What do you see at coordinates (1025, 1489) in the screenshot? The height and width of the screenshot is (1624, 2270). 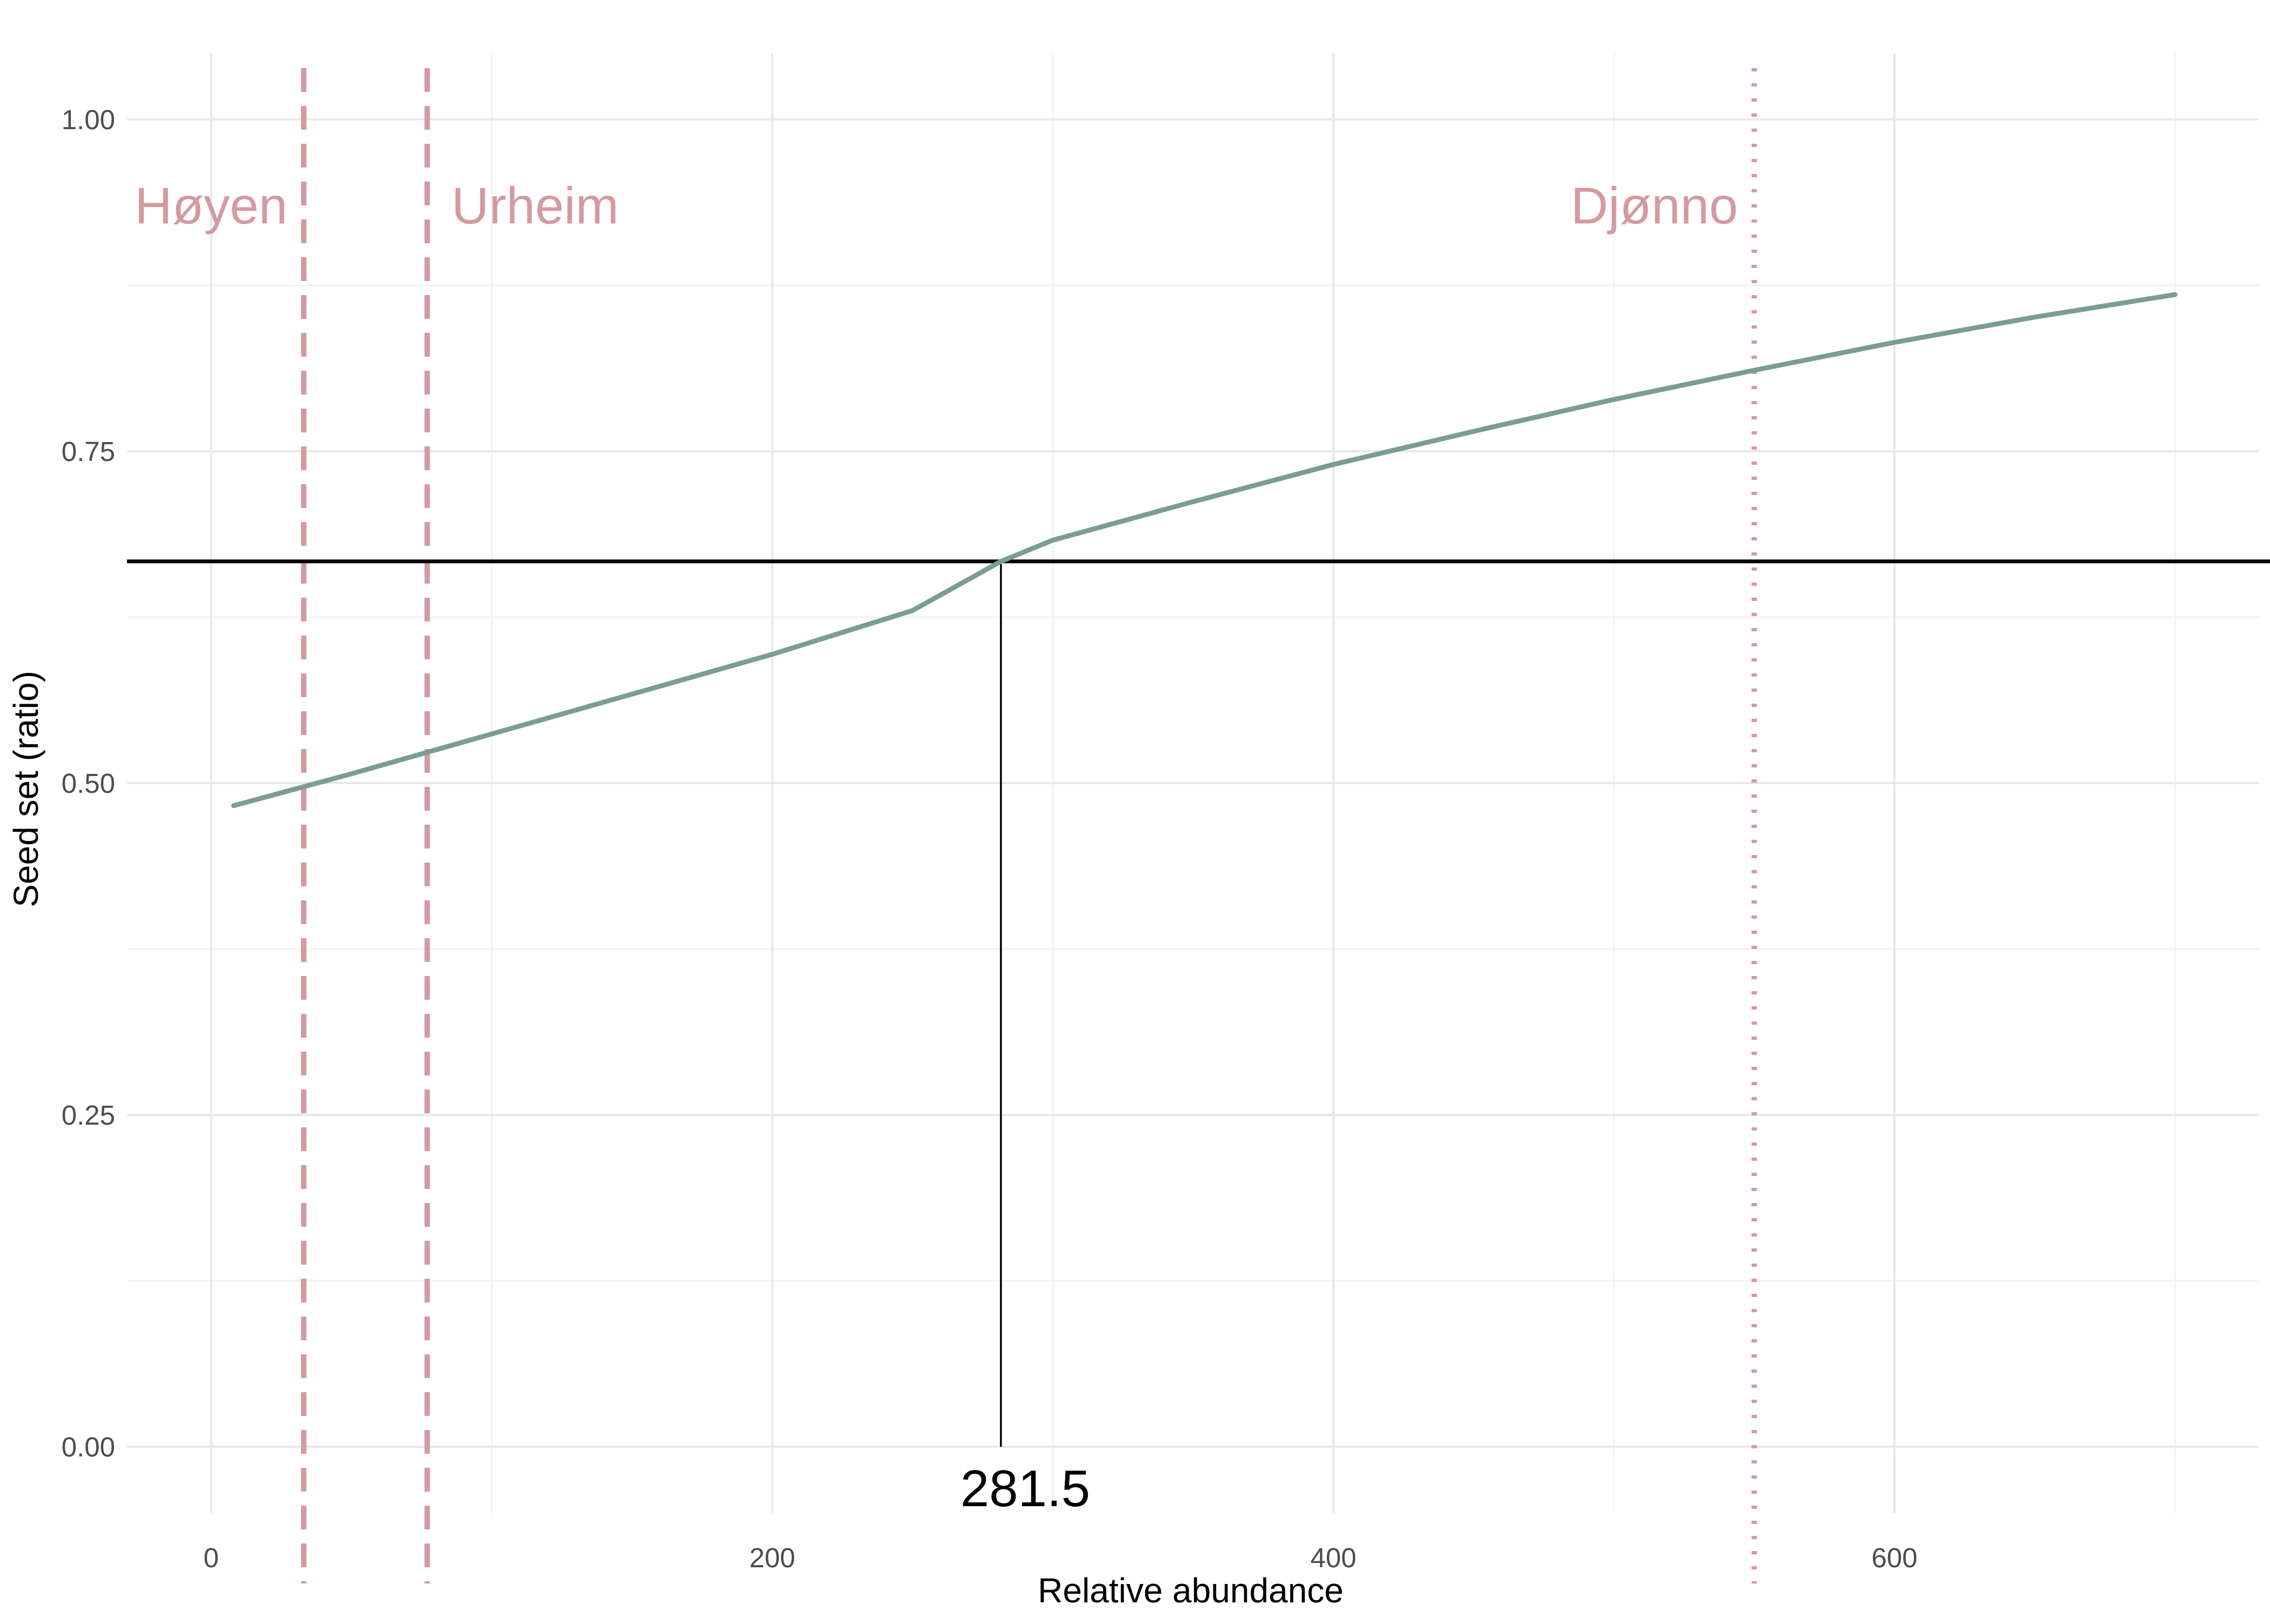 I see `threshold-marker-label: 281.5` at bounding box center [1025, 1489].